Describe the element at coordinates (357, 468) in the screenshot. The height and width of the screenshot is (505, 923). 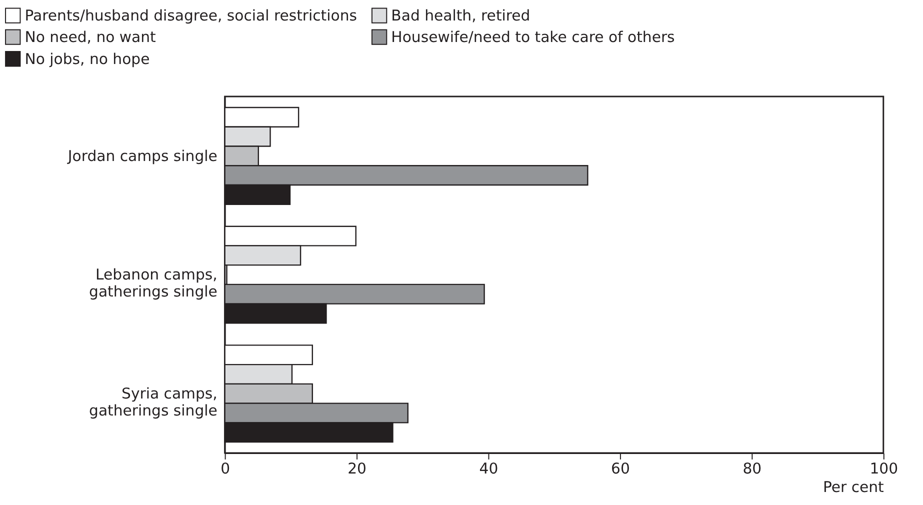
I see `x-tick-label: 20` at that location.